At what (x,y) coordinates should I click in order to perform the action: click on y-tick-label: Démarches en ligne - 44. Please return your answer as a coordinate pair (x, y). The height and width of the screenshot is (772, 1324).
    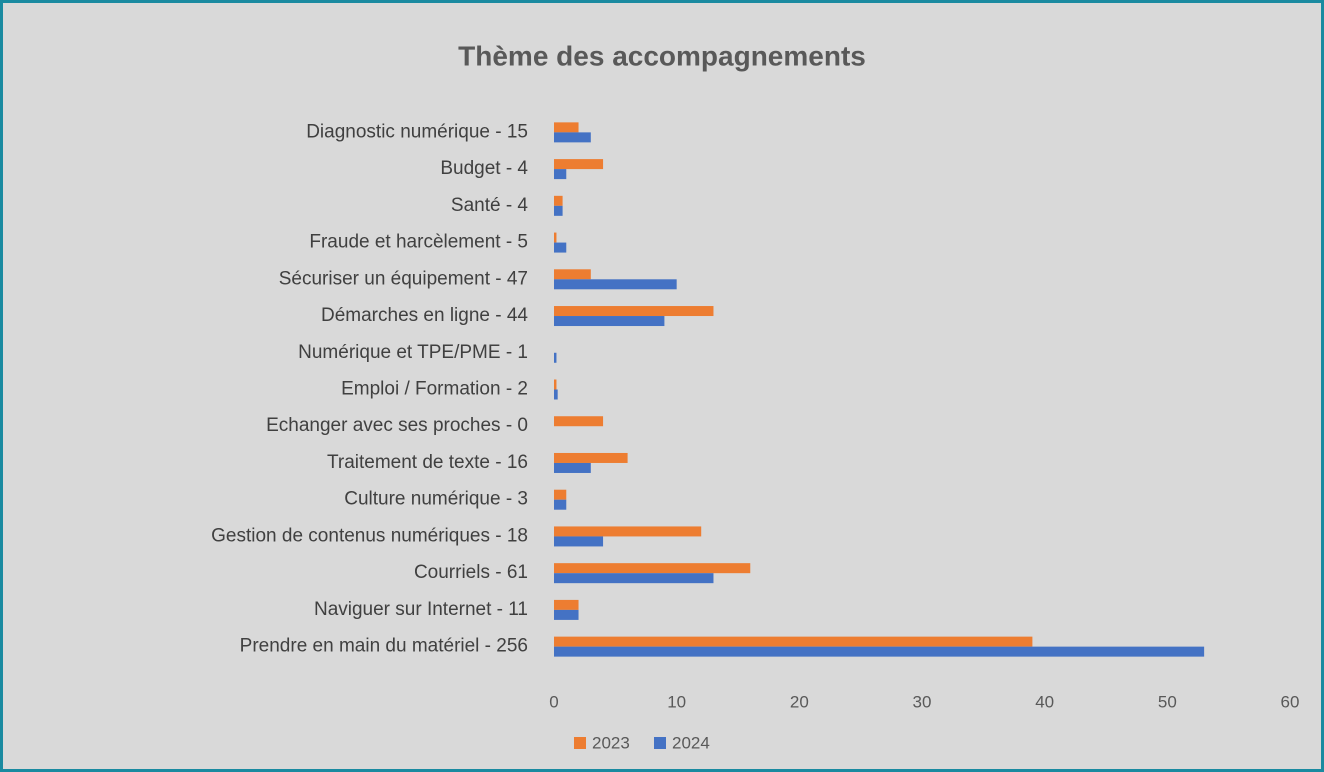
    Looking at the image, I should click on (424, 315).